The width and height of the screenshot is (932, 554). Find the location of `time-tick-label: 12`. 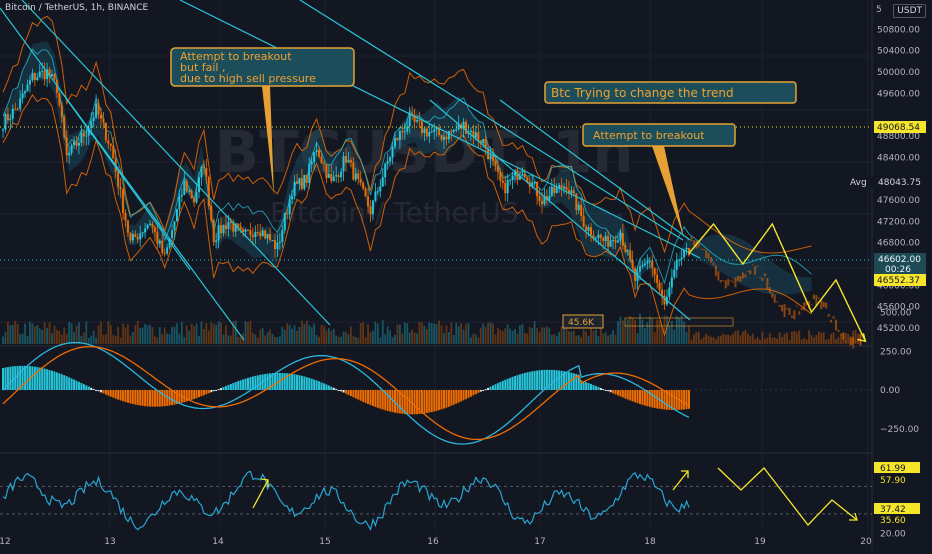

time-tick-label: 12 is located at coordinates (5, 542).